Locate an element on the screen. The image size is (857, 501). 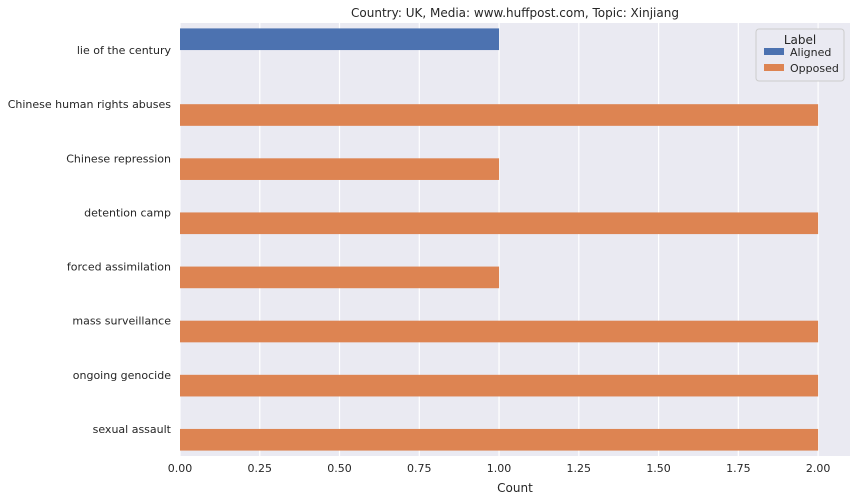
y-tick-label: Chinese repression is located at coordinates (118, 158).